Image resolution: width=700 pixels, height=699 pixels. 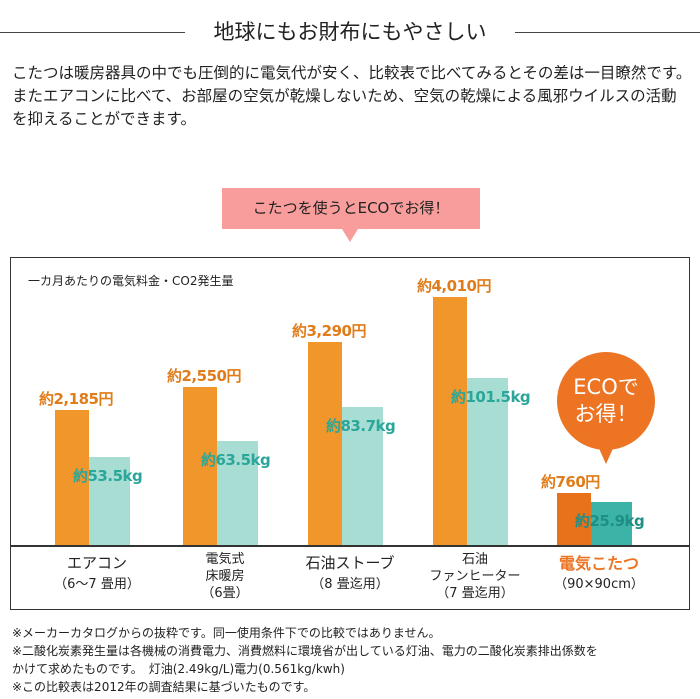 I want to click on category-line: 電気こたつ, so click(x=598, y=563).